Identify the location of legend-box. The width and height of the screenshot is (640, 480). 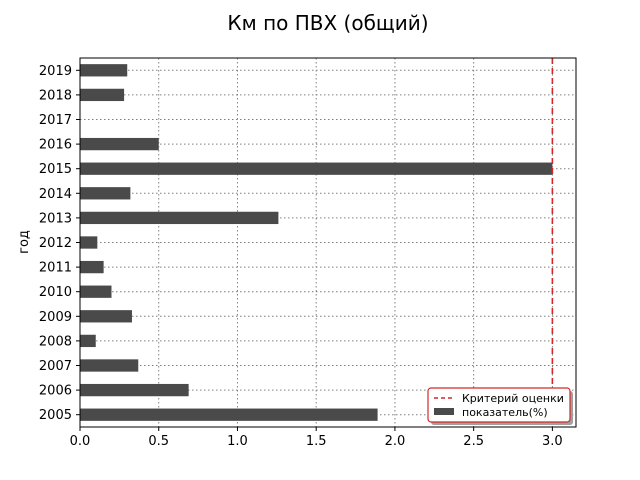
(499, 405).